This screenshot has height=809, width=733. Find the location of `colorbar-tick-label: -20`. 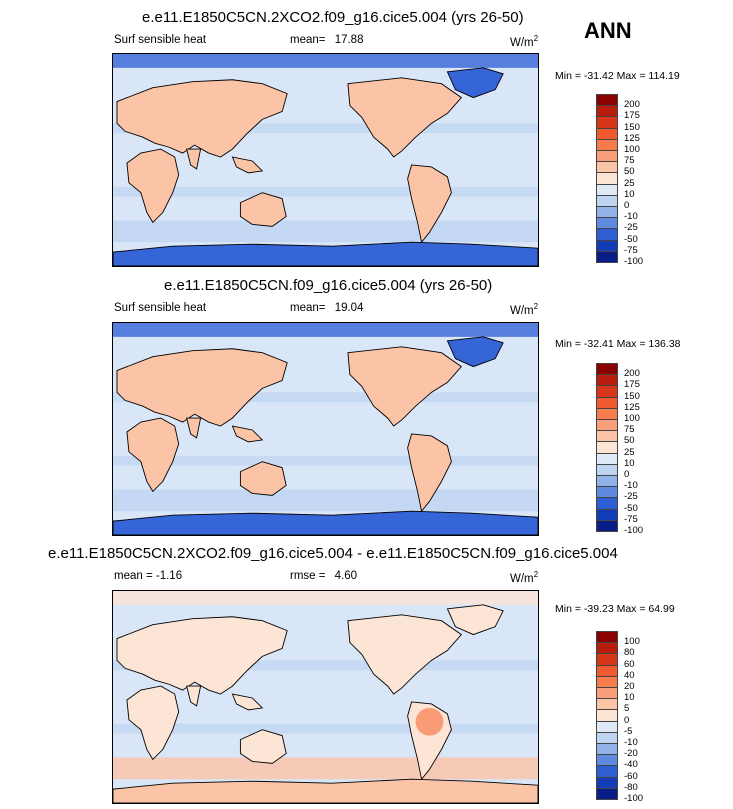

colorbar-tick-label: -20 is located at coordinates (631, 754).